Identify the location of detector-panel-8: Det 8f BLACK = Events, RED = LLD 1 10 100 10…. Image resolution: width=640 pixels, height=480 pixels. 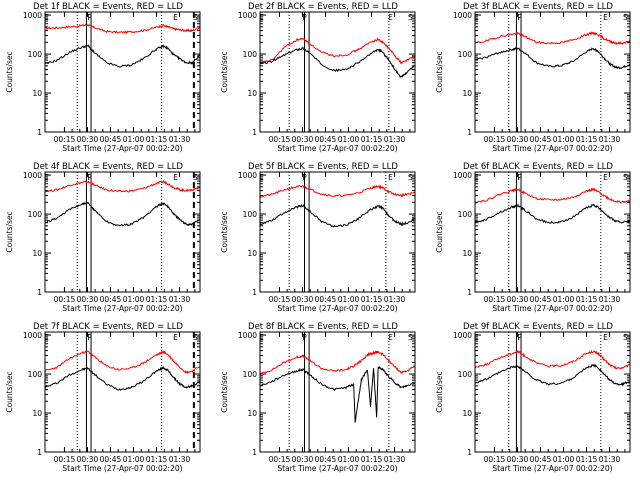
(318, 397).